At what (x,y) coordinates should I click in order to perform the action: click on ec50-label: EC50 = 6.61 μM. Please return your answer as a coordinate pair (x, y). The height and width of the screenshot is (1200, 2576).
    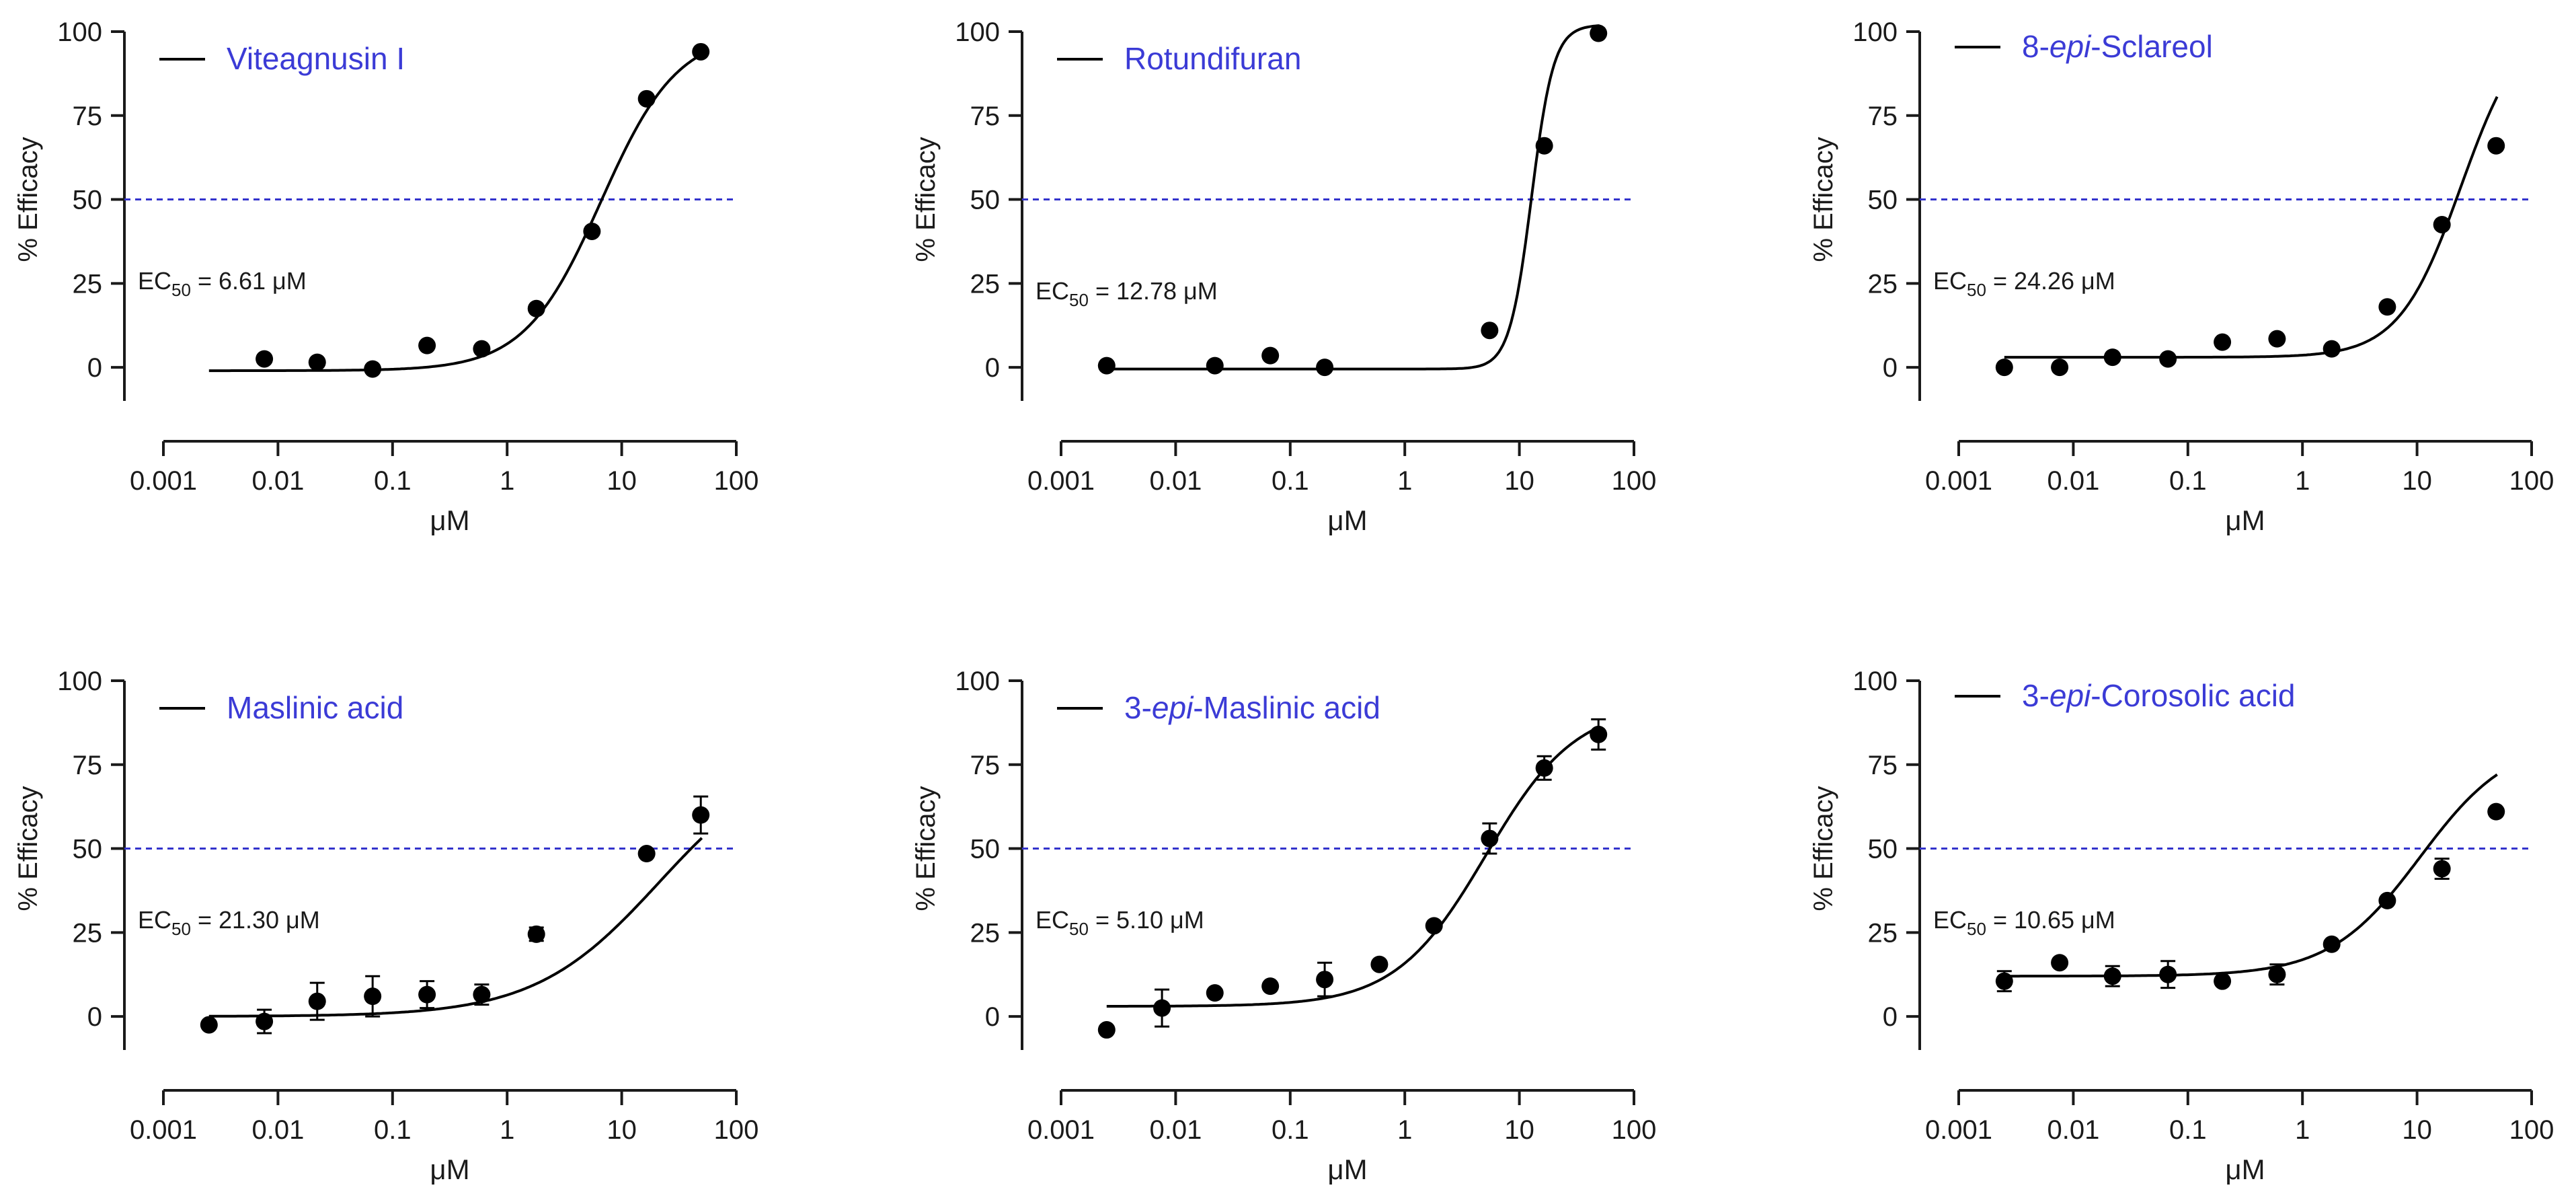
    Looking at the image, I should click on (223, 283).